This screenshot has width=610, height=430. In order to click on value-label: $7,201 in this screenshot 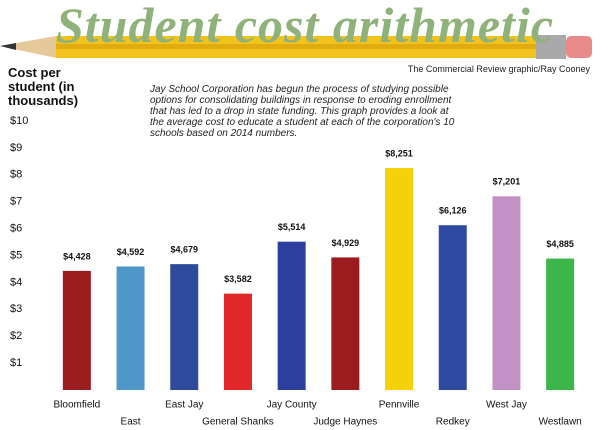, I will do `click(507, 182)`.